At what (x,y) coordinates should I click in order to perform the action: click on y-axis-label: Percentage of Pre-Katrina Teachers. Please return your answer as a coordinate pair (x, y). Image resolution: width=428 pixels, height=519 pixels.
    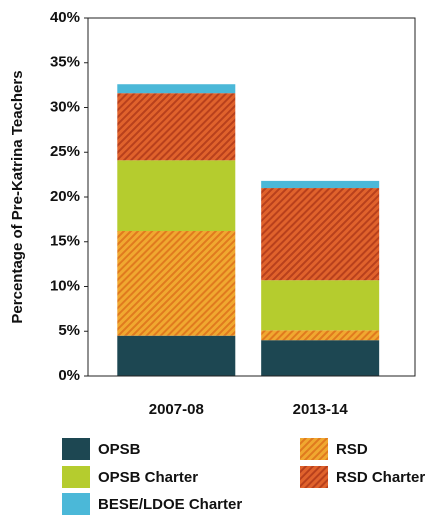
    Looking at the image, I should click on (17, 196).